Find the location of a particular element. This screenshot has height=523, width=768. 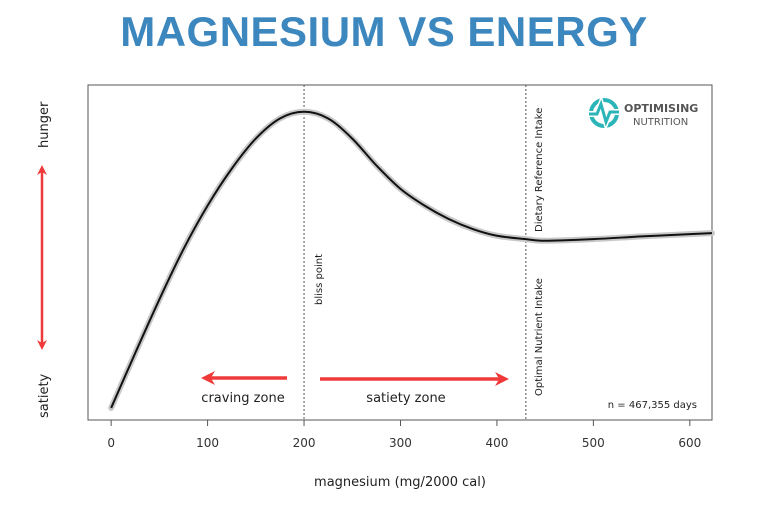

chart-title: MAGNESIUM VS ENERGY is located at coordinates (384, 31).